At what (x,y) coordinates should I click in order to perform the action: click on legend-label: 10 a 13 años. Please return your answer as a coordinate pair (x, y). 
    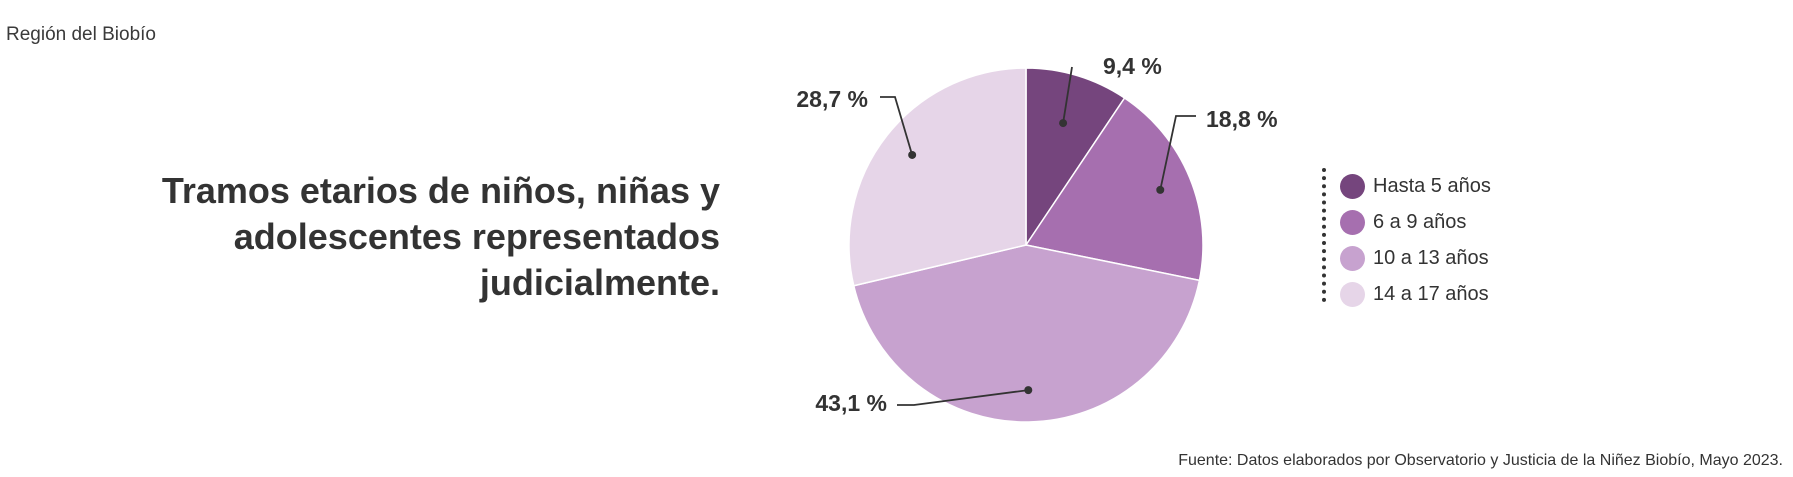
    Looking at the image, I should click on (1431, 257).